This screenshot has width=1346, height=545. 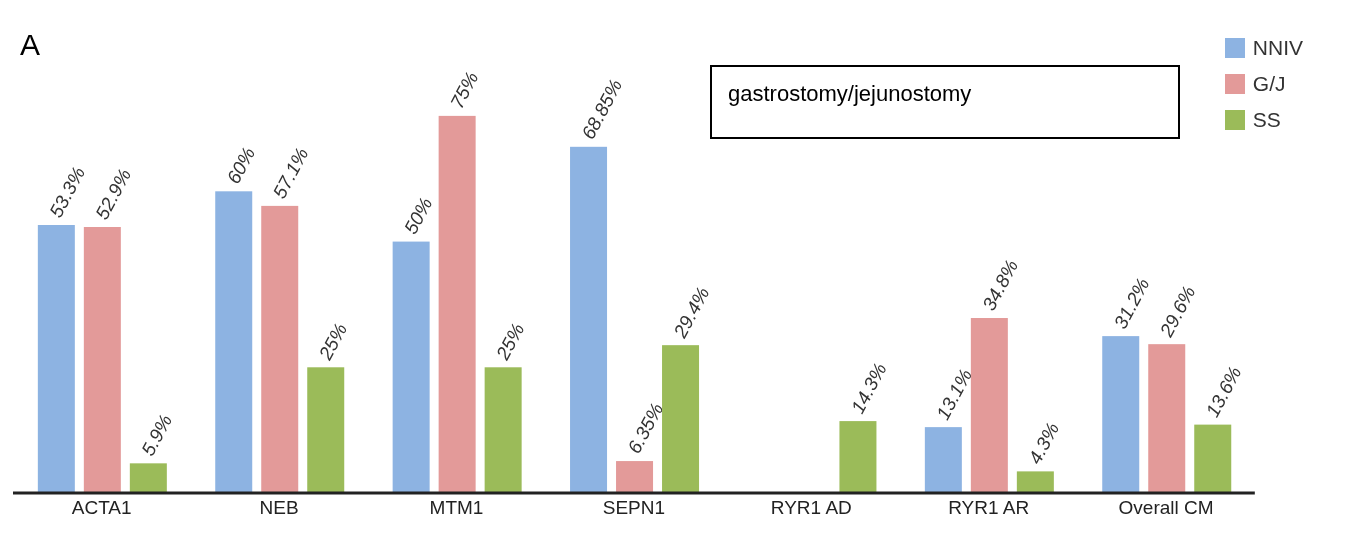 What do you see at coordinates (279, 508) in the screenshot?
I see `x-tick-label: NEB` at bounding box center [279, 508].